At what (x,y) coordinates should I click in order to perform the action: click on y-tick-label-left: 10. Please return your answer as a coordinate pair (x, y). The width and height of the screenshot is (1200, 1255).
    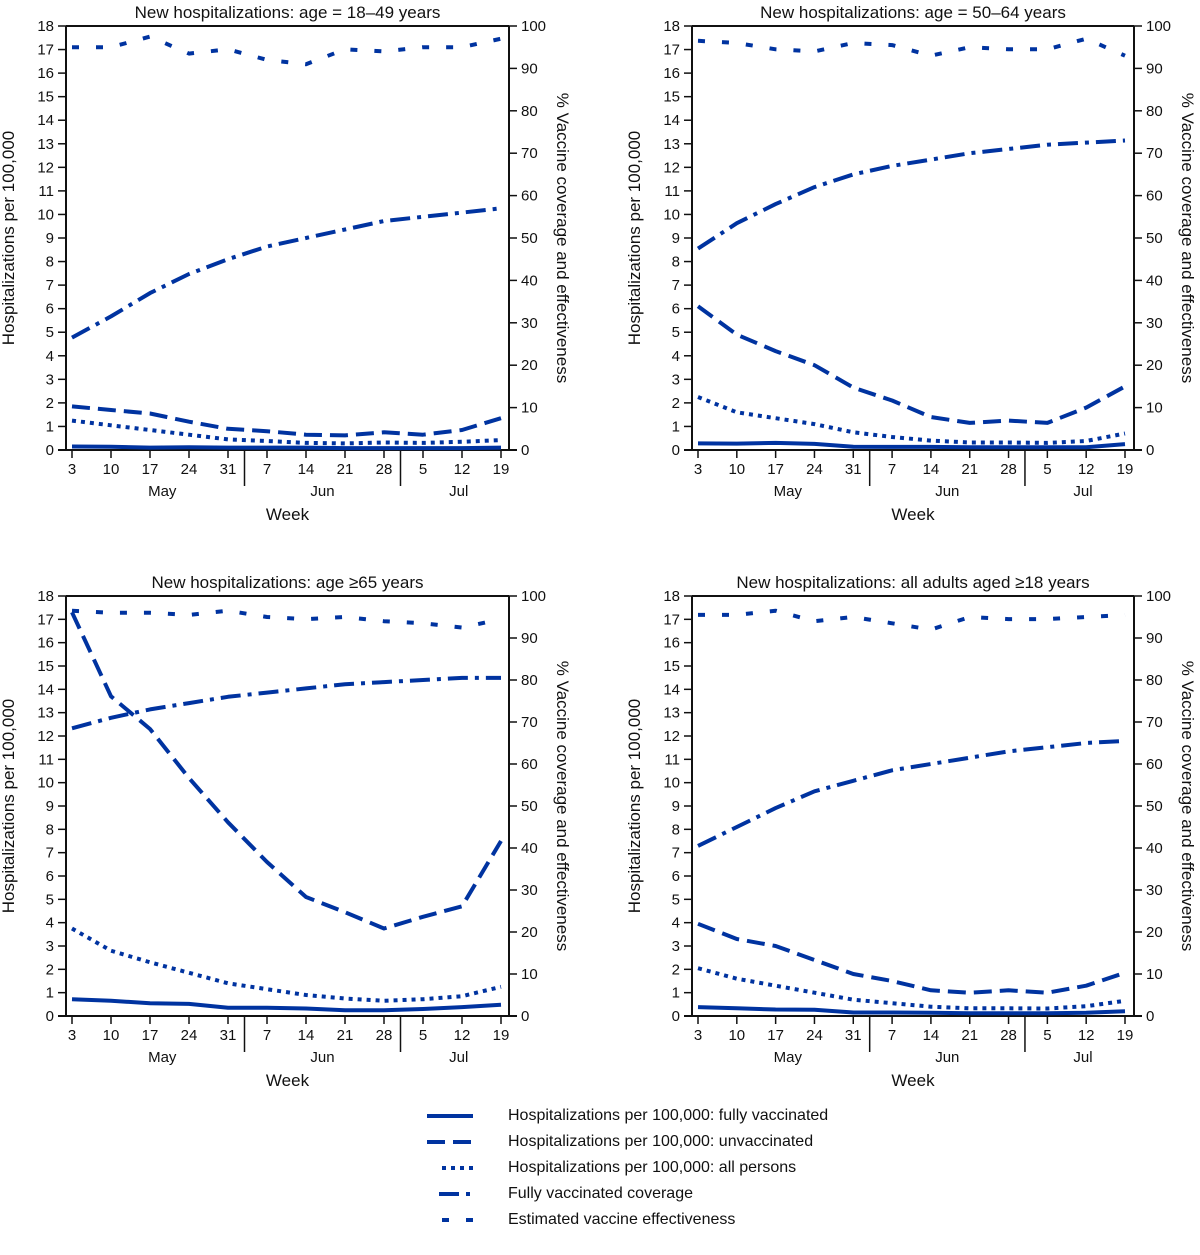
    Looking at the image, I should click on (671, 783).